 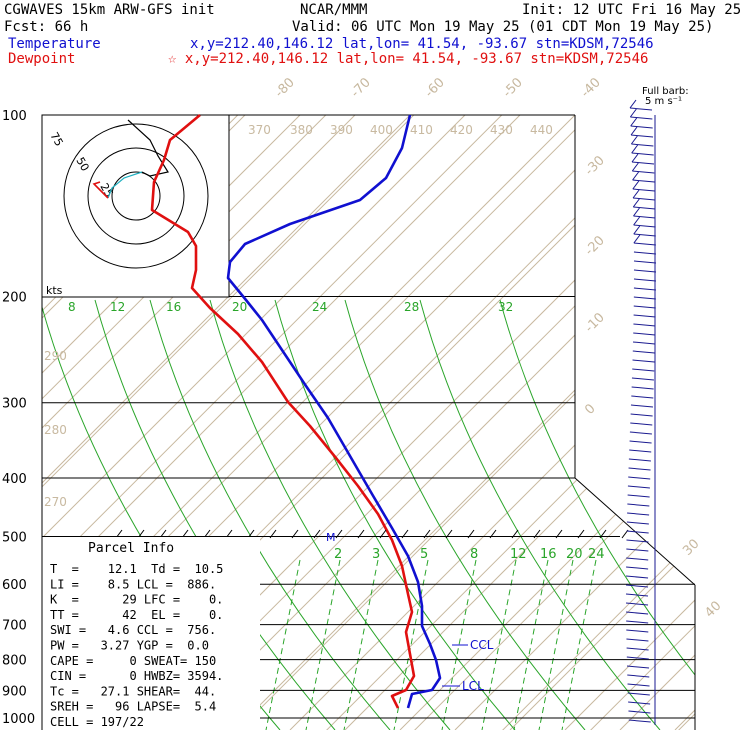 What do you see at coordinates (663, 101) in the screenshot?
I see `barb-legend-units: 5 m s⁻¹` at bounding box center [663, 101].